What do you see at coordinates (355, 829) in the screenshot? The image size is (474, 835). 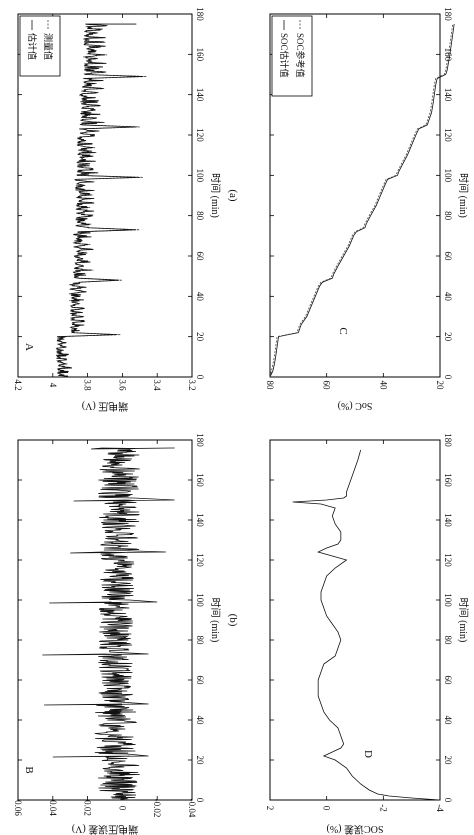 I see `y-axis-label: SOC误差 (%)` at bounding box center [355, 829].